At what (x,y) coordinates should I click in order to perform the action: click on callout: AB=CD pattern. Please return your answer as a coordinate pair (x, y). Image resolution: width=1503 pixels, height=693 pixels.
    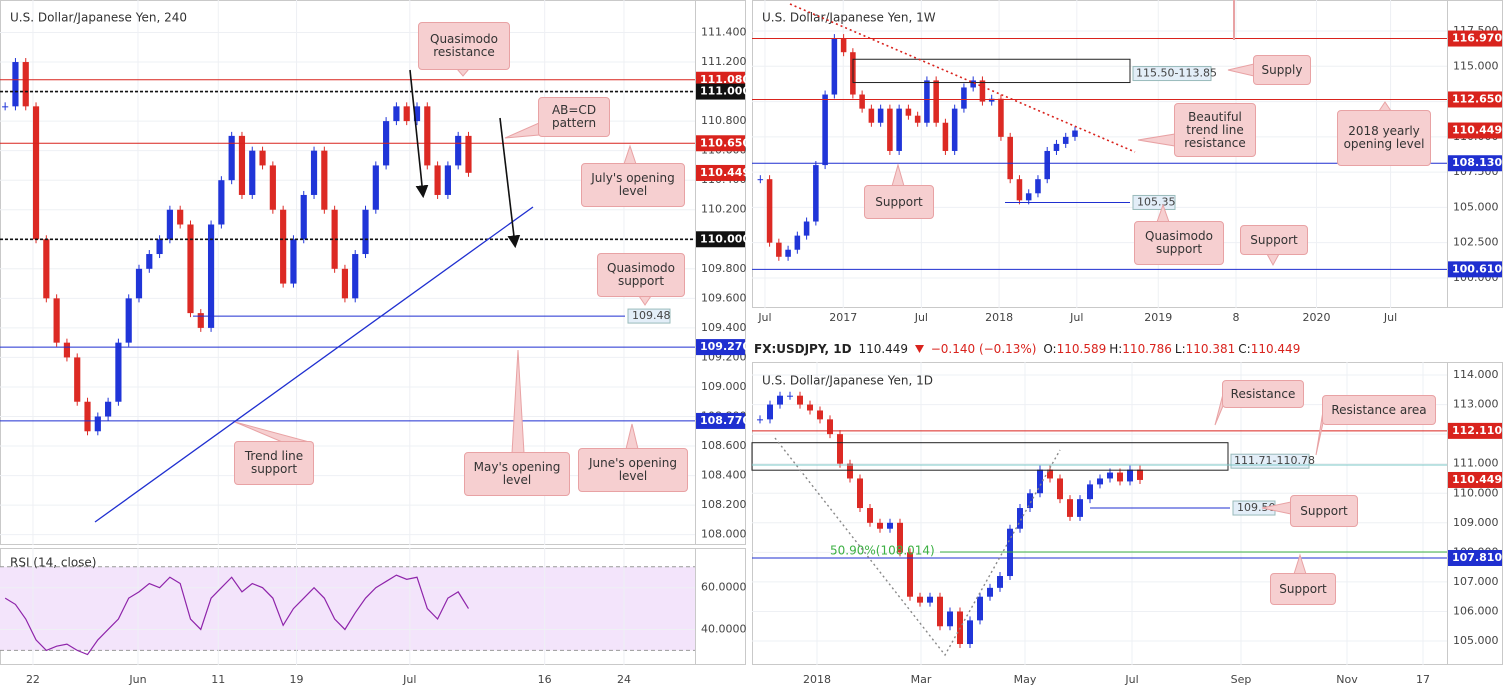
    Looking at the image, I should click on (574, 117).